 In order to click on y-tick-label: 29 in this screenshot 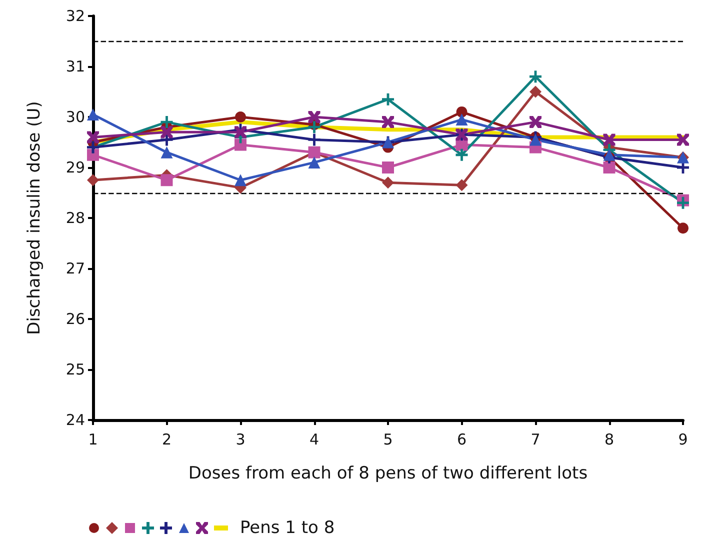, I will do `click(75, 167)`.